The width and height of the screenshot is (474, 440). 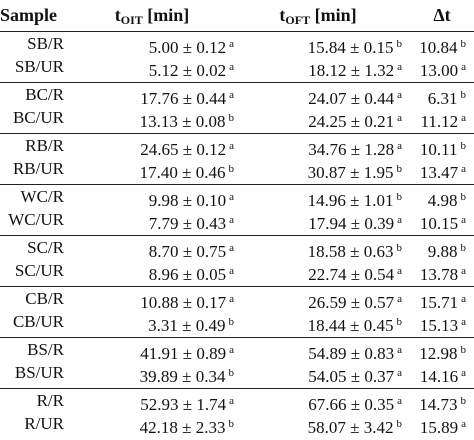 What do you see at coordinates (438, 404) in the screenshot?
I see `delta-t-value: 14.73` at bounding box center [438, 404].